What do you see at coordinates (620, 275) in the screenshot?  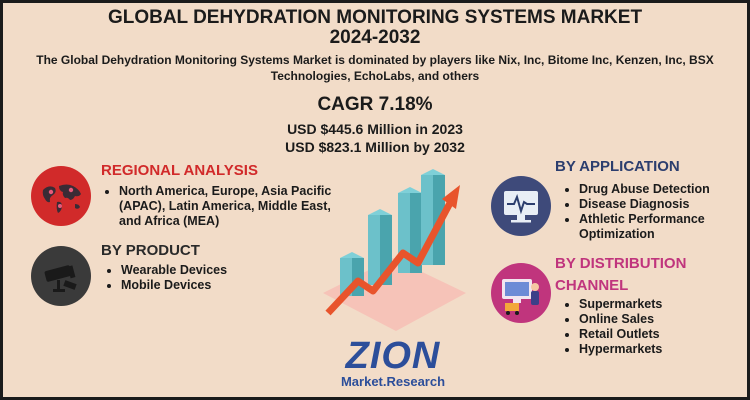 I see `by-distribution-channel-title: BY DISTRIBUTION CHANNEL` at bounding box center [620, 275].